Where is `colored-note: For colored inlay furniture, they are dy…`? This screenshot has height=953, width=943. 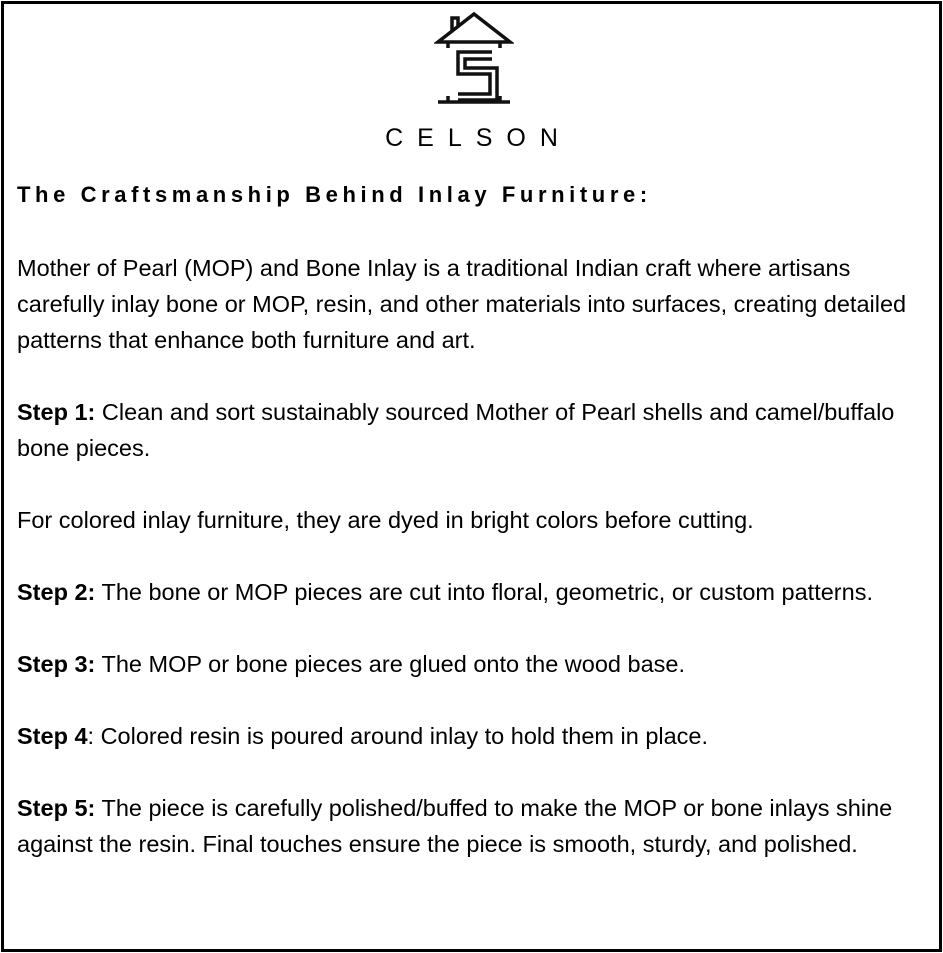 colored-note: For colored inlay furniture, they are dy… is located at coordinates (385, 520).